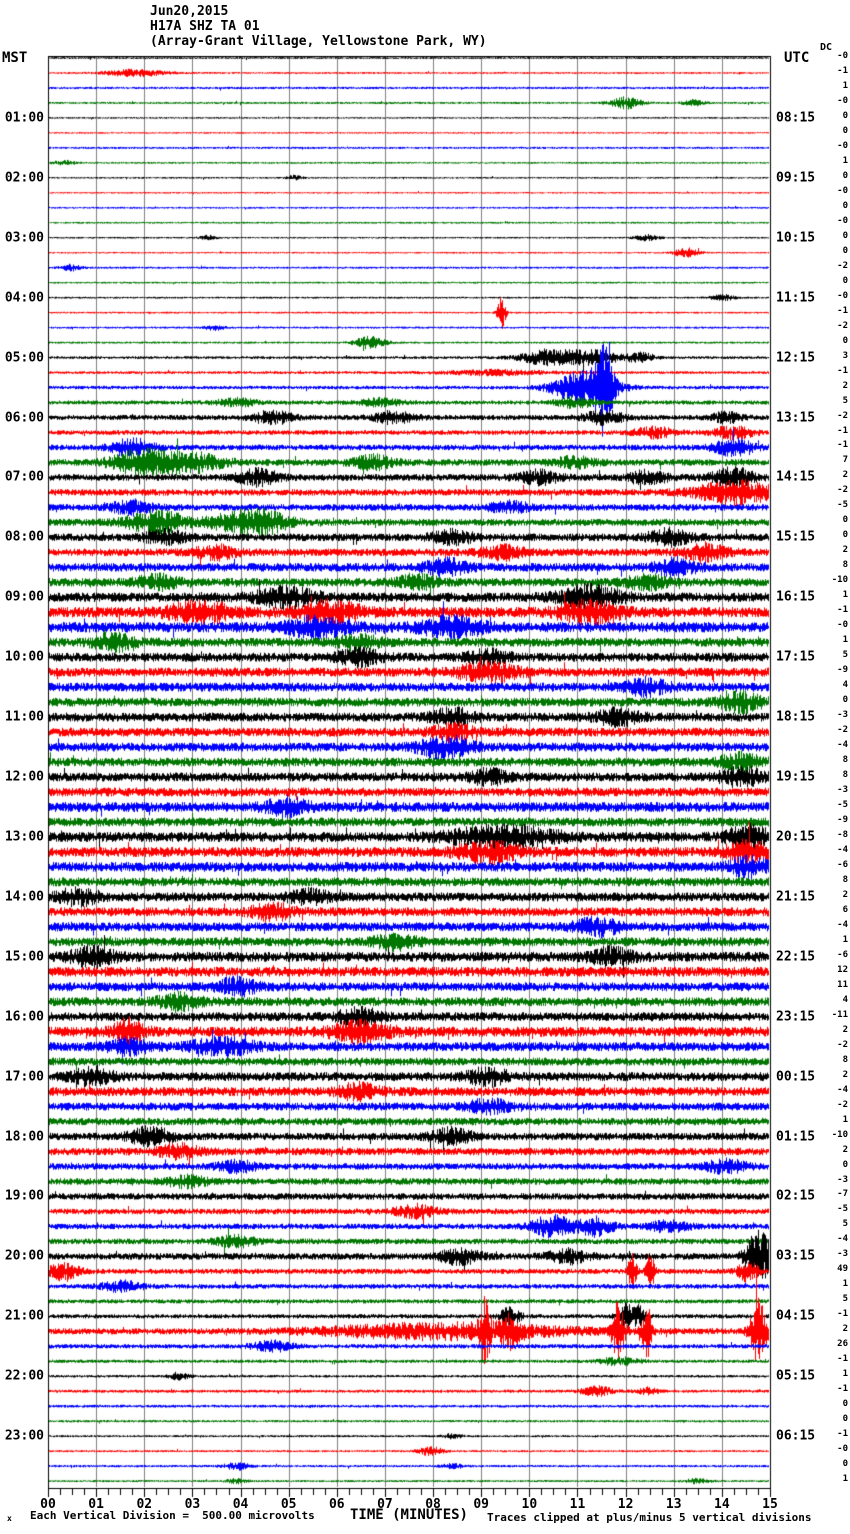 The width and height of the screenshot is (850, 1534). Describe the element at coordinates (845, 355) in the screenshot. I see `dc-offset-value: 3` at that location.